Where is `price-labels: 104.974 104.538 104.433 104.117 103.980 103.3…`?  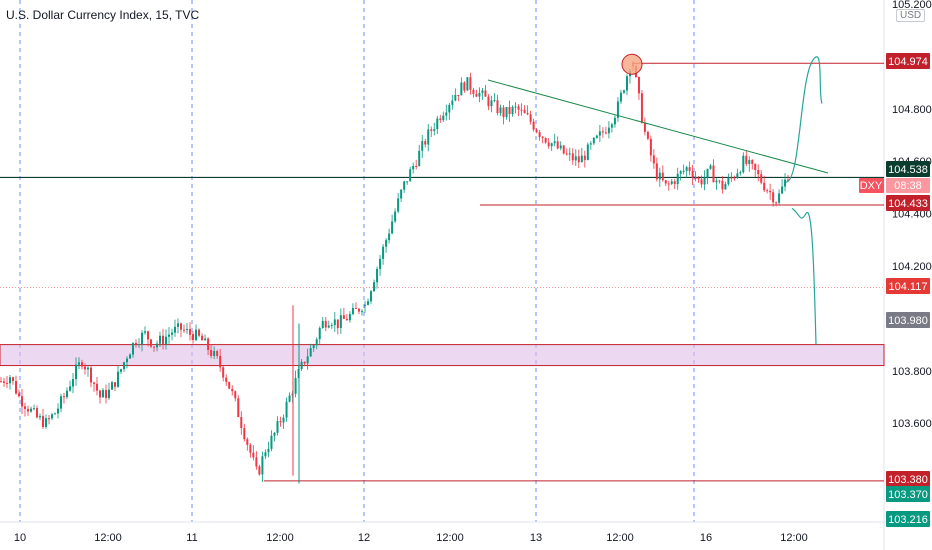
price-labels: 104.974 104.538 104.433 104.117 103.980 103.3… is located at coordinates (894, 290).